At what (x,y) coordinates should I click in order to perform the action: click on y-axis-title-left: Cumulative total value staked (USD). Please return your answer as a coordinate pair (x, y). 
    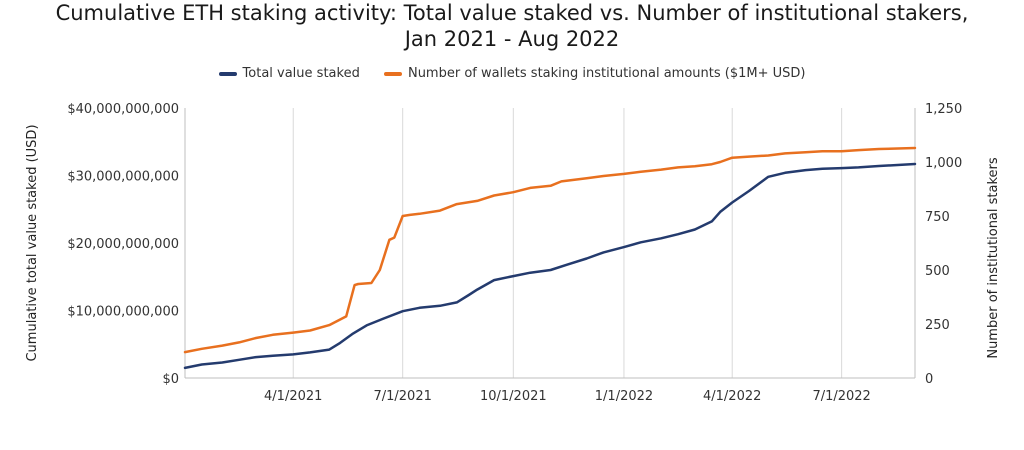
    Looking at the image, I should click on (32, 242).